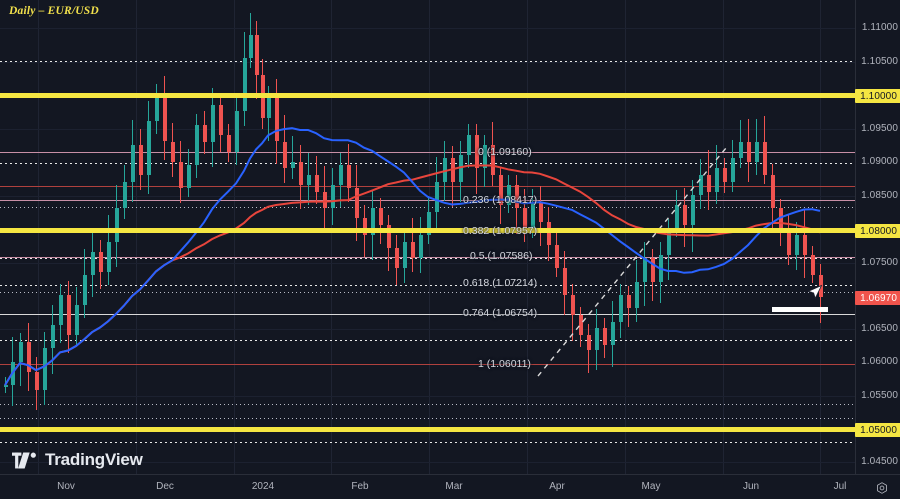  I want to click on time-axis-tick: Jul, so click(840, 486).